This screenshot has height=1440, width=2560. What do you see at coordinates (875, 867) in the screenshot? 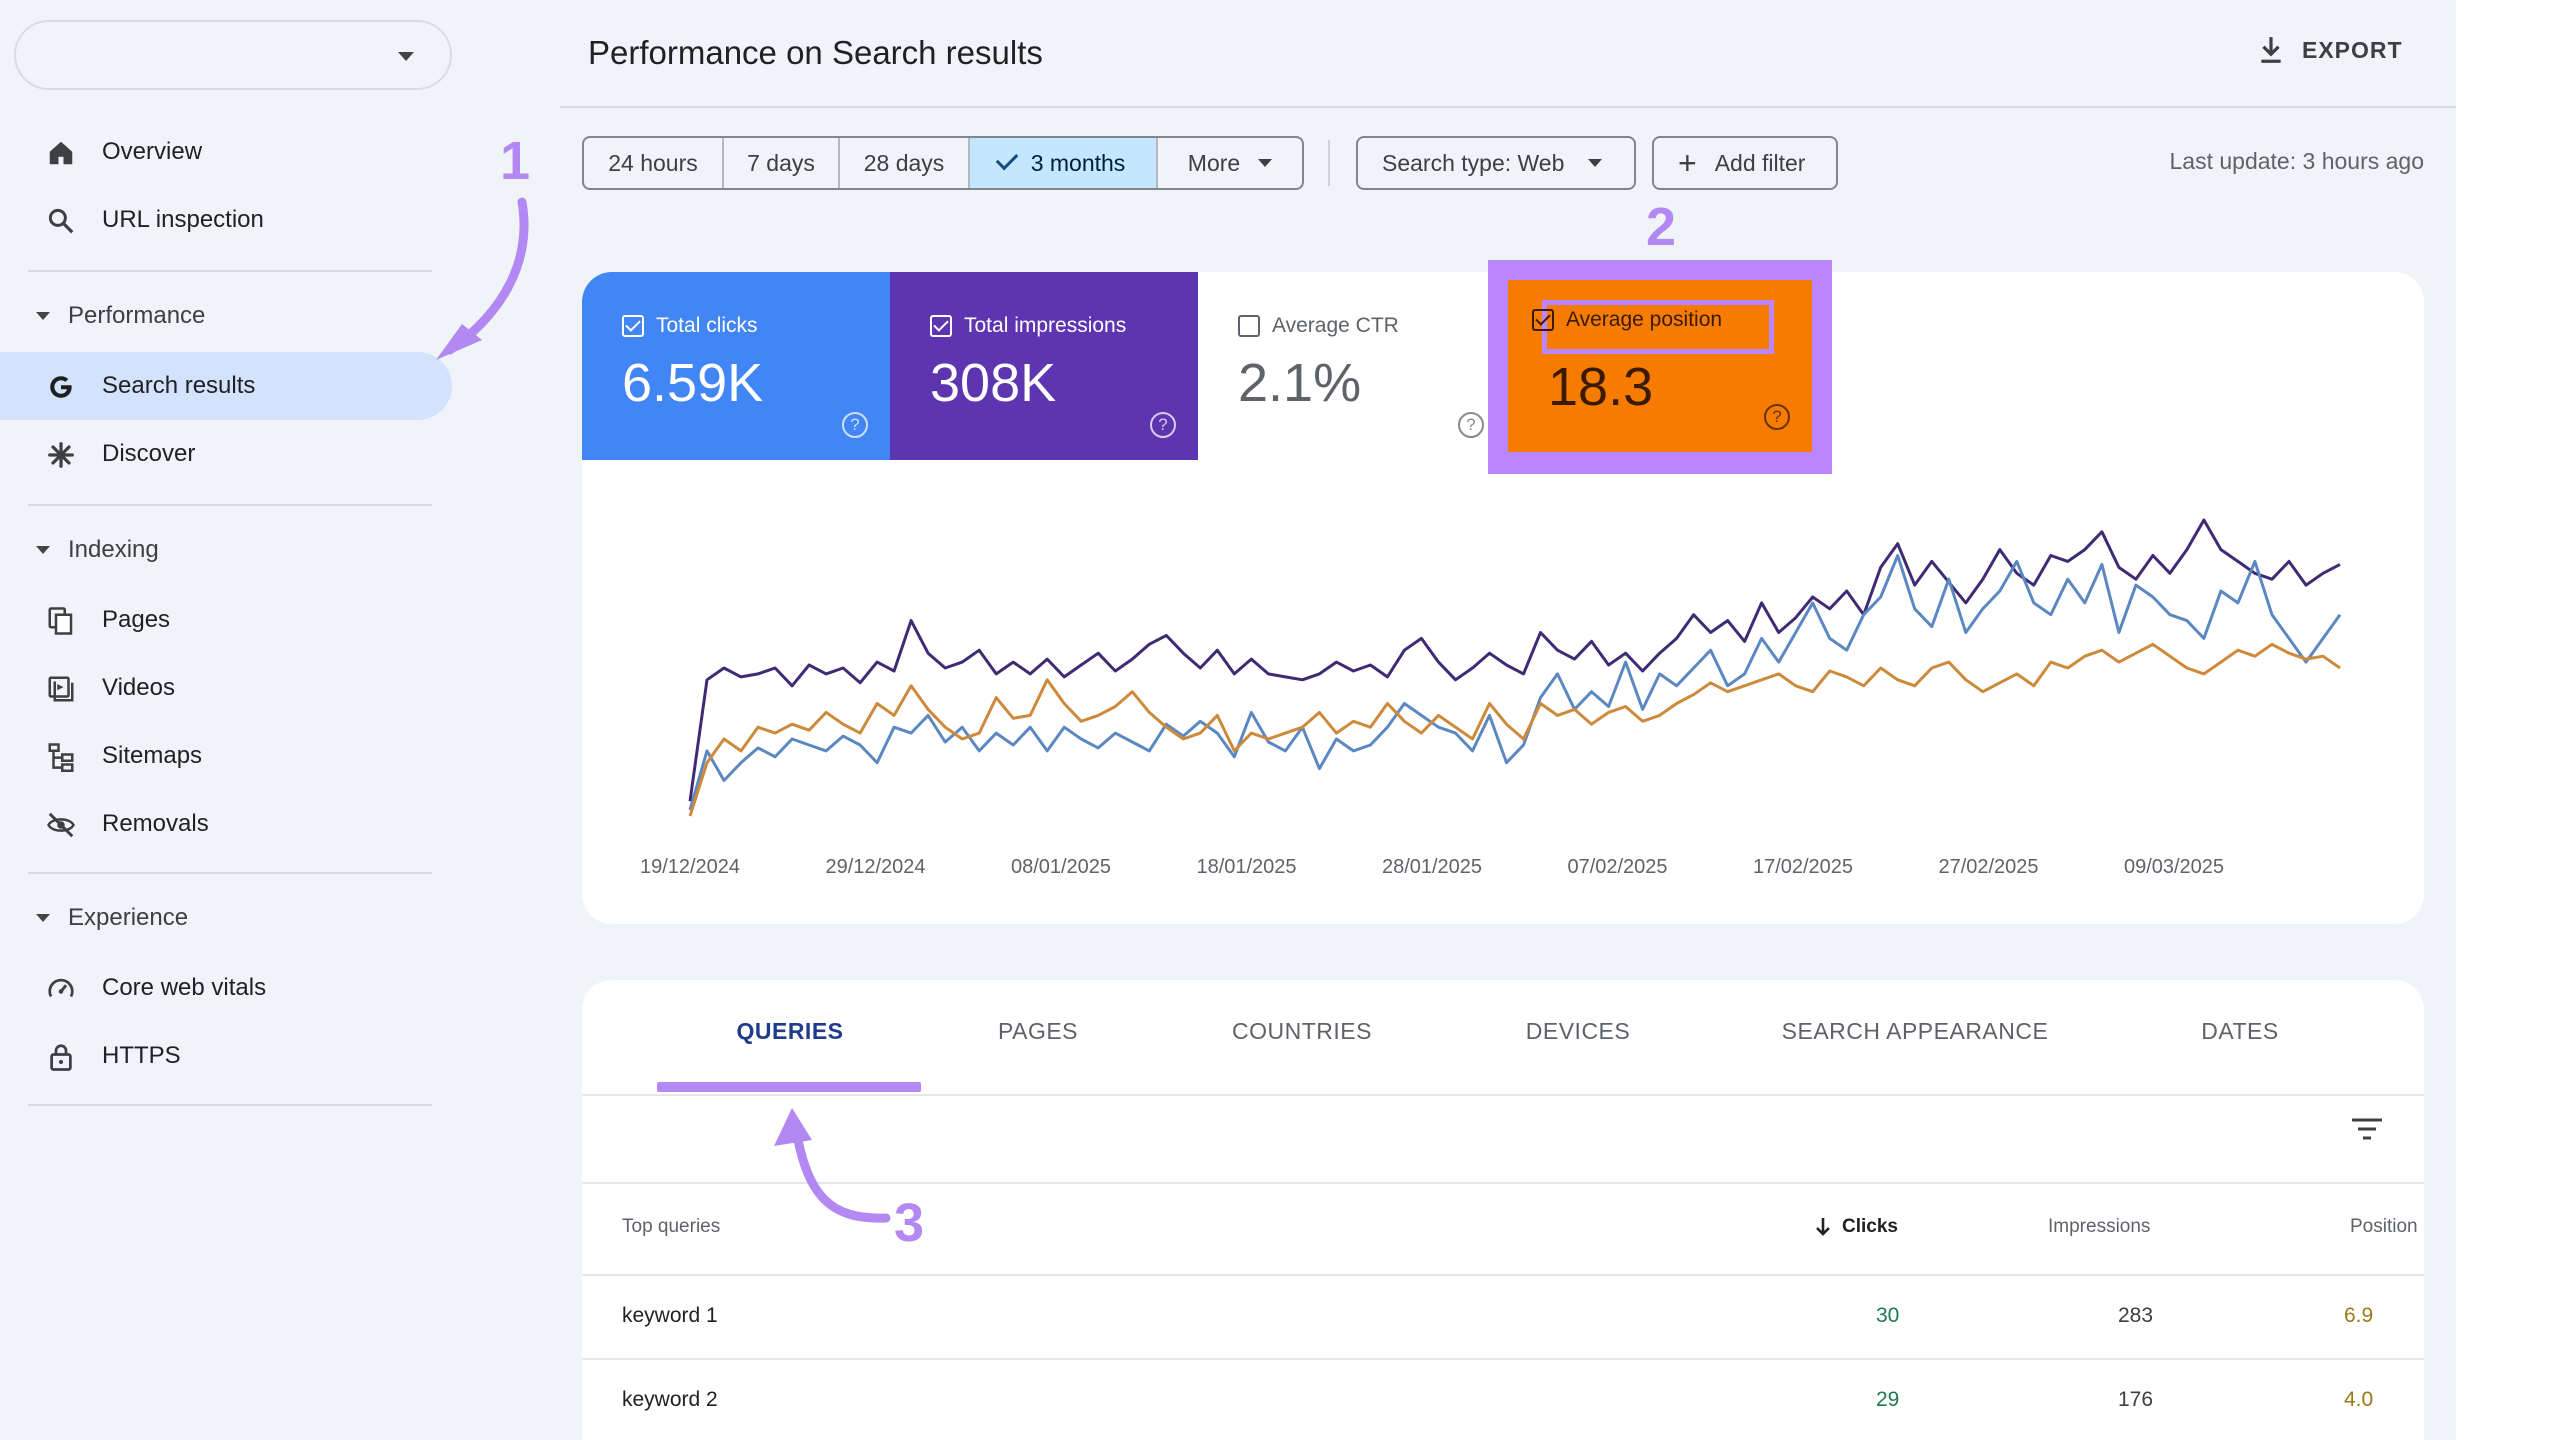
I see `x-tick-label: 29/12/2024` at bounding box center [875, 867].